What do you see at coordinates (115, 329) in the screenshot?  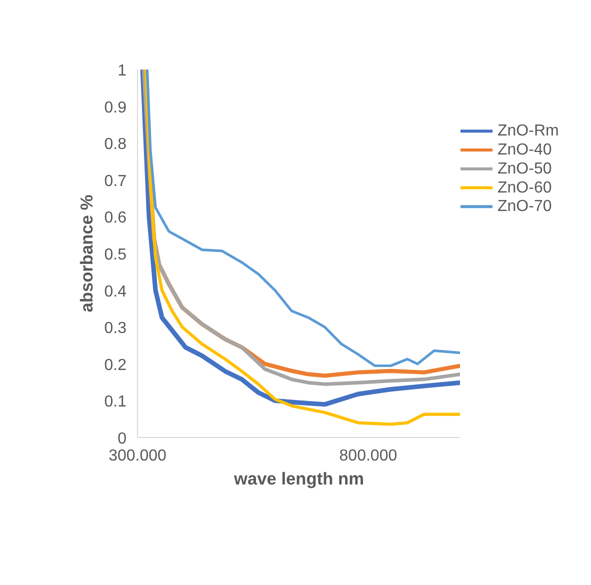 I see `y-tick-label: 0.3` at bounding box center [115, 329].